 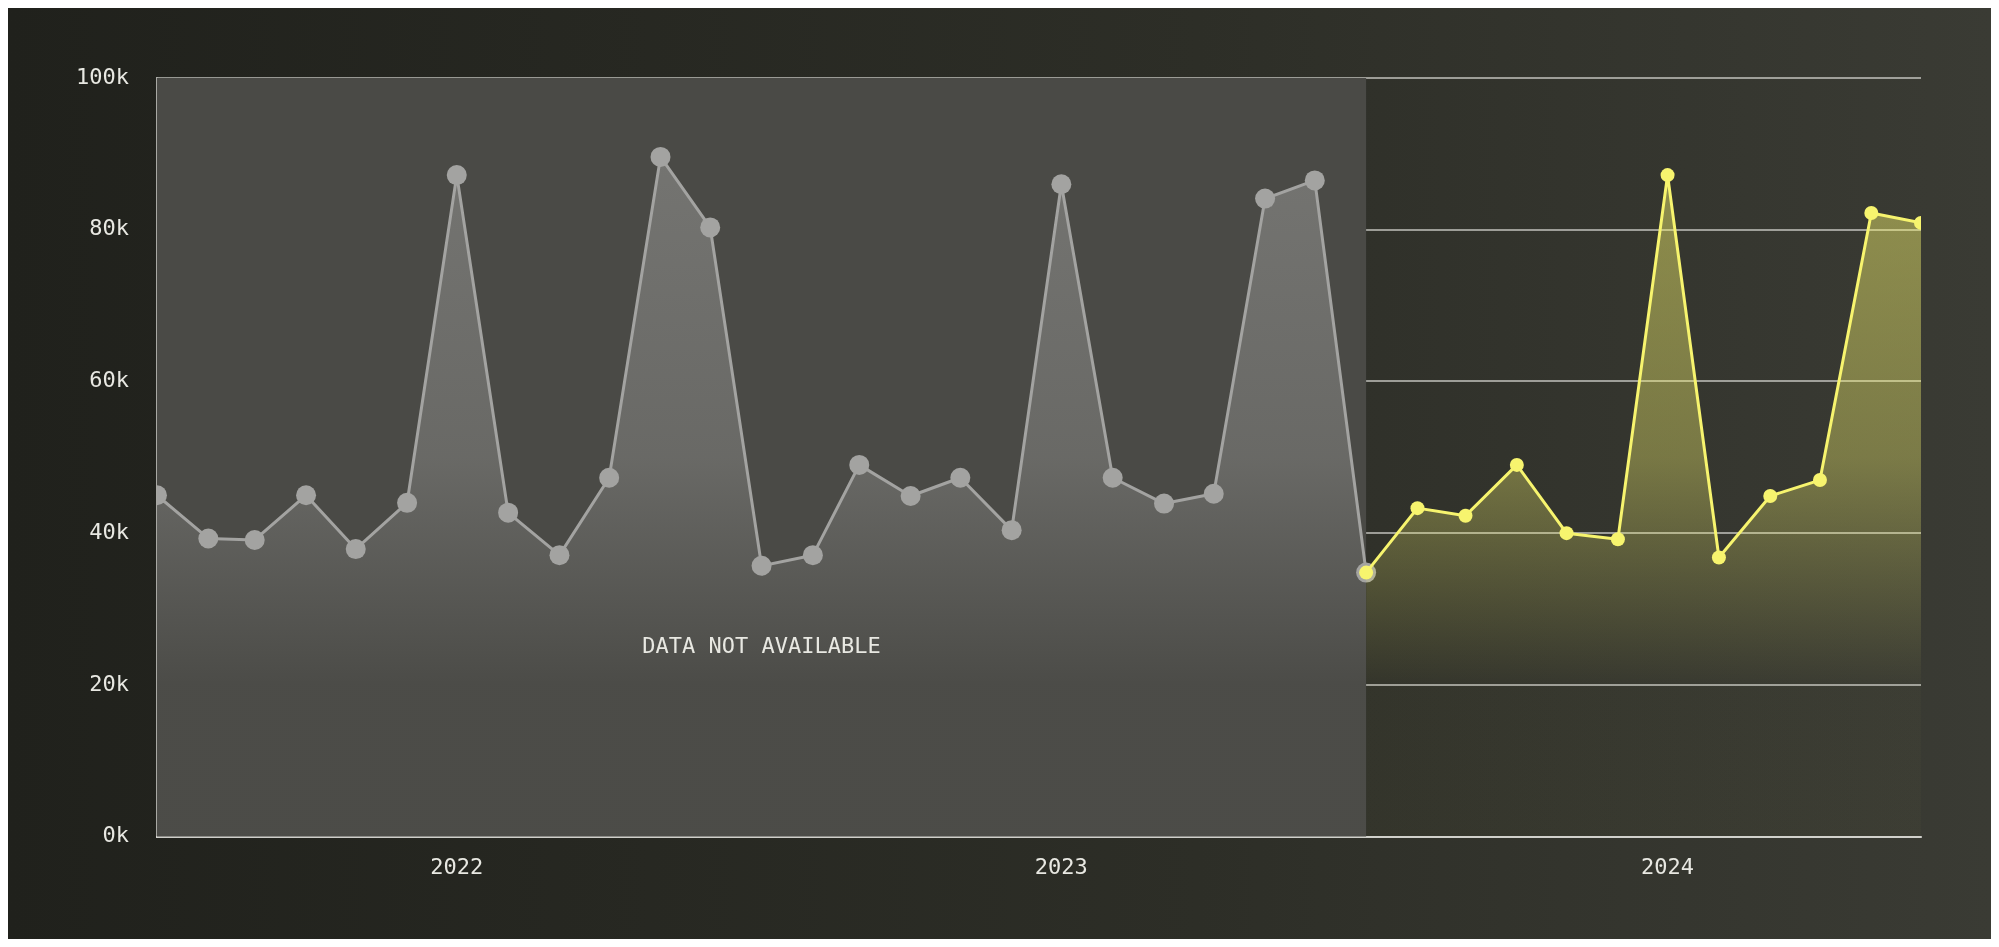 I want to click on y-tick-label: 80k, so click(x=109, y=228).